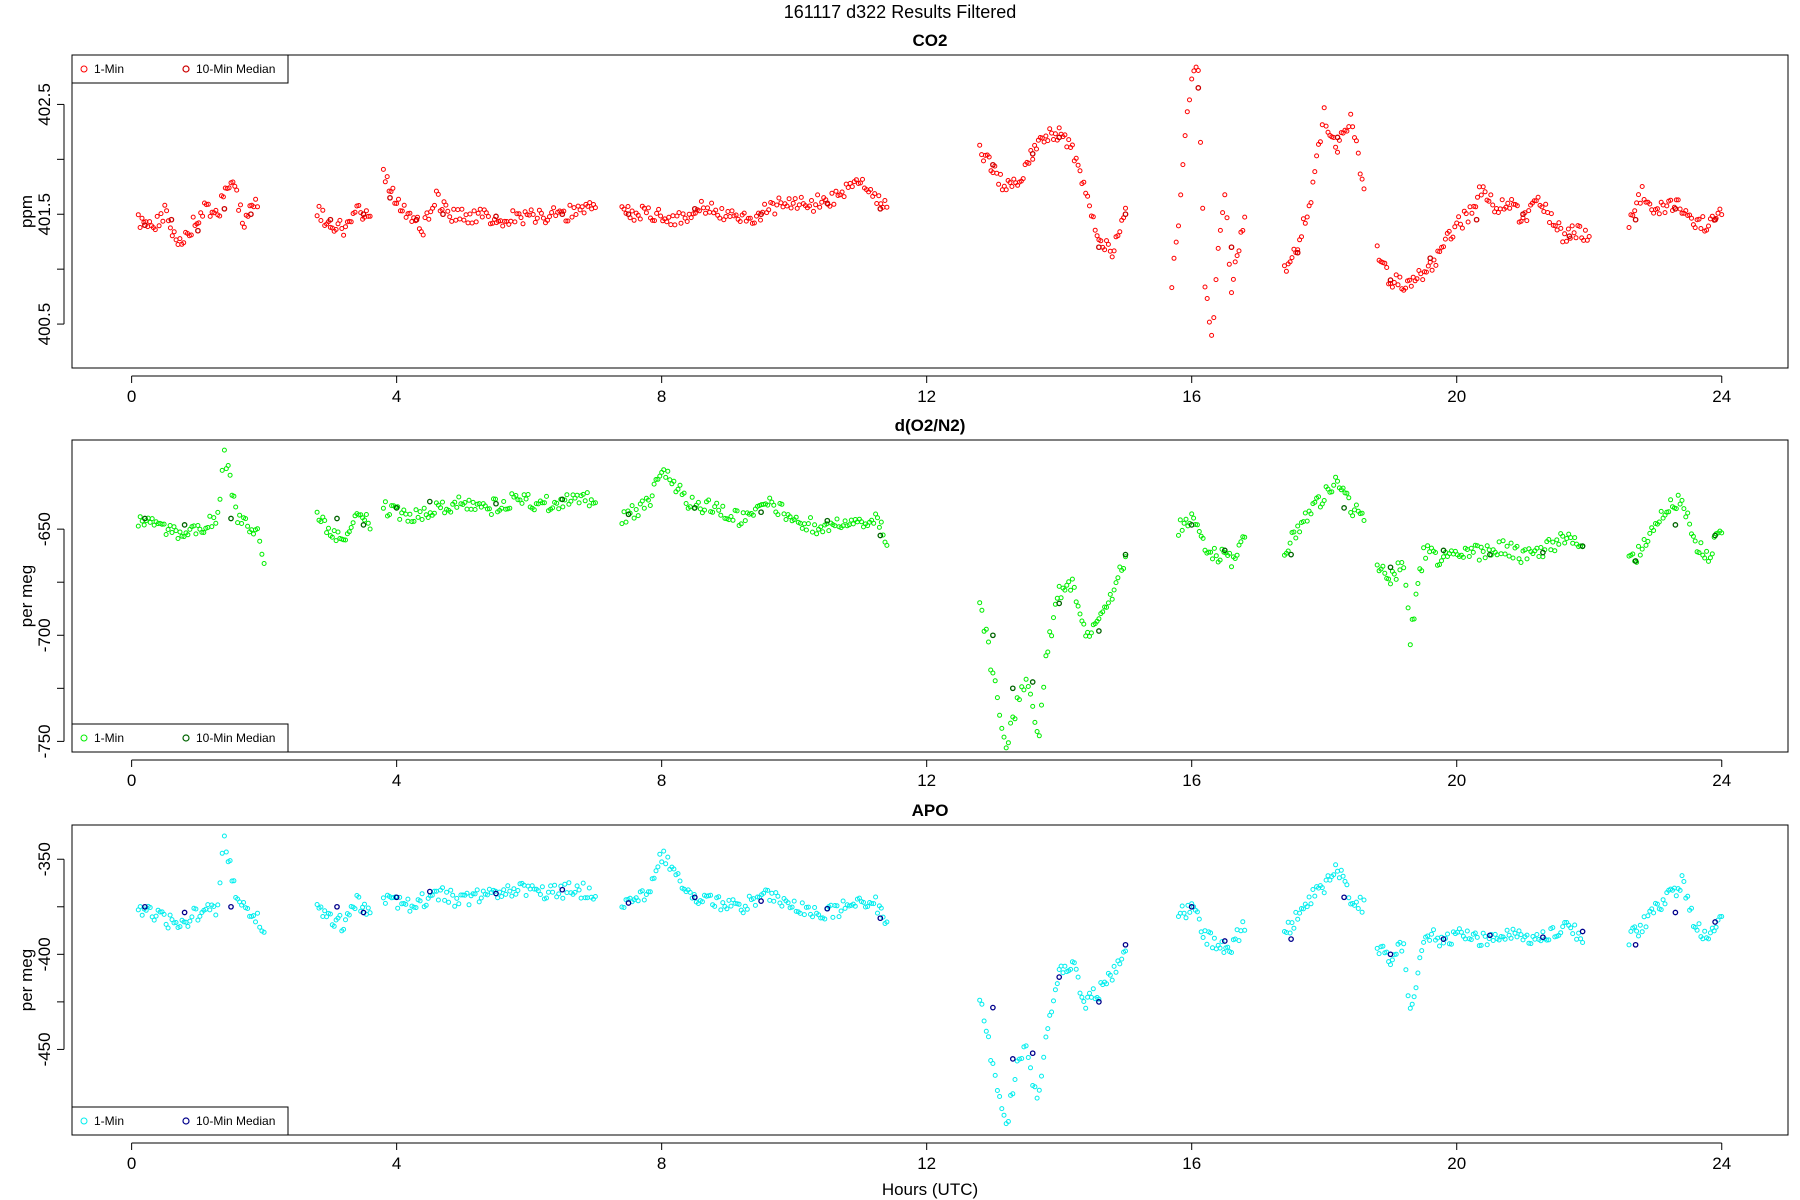  Describe the element at coordinates (44, 1049) in the screenshot. I see `y-tick-label: -450` at that location.